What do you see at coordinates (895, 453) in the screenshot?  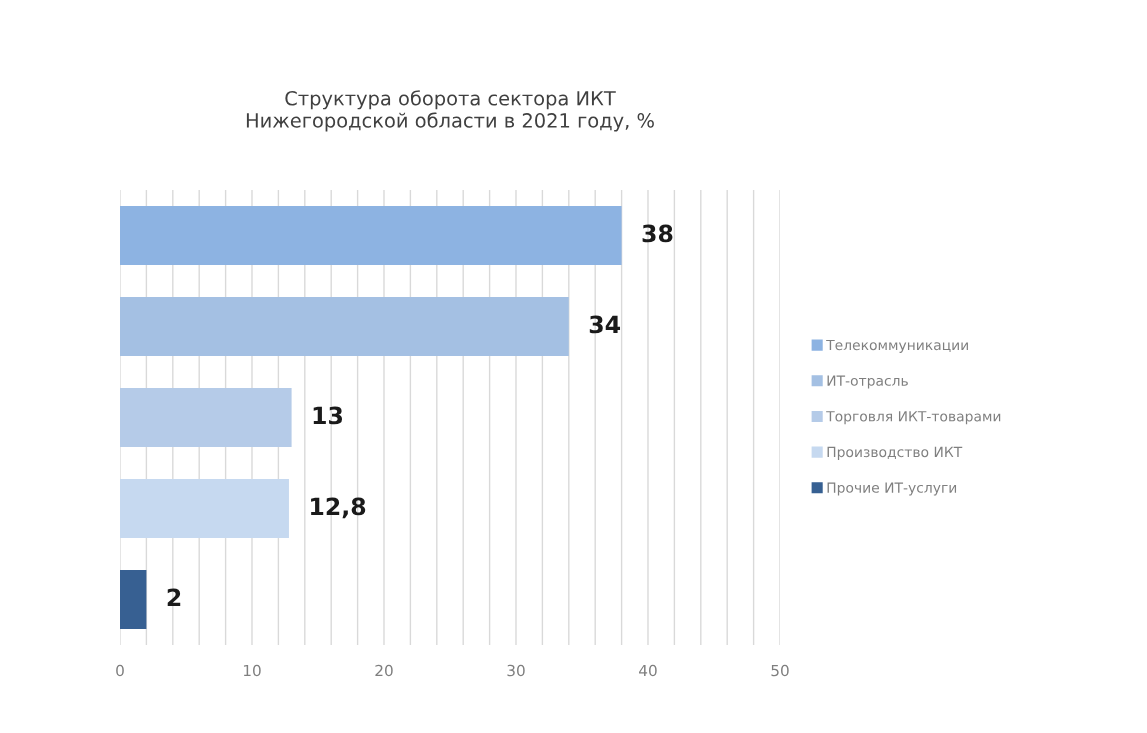 I see `legend-label: Производство ИКТ` at bounding box center [895, 453].